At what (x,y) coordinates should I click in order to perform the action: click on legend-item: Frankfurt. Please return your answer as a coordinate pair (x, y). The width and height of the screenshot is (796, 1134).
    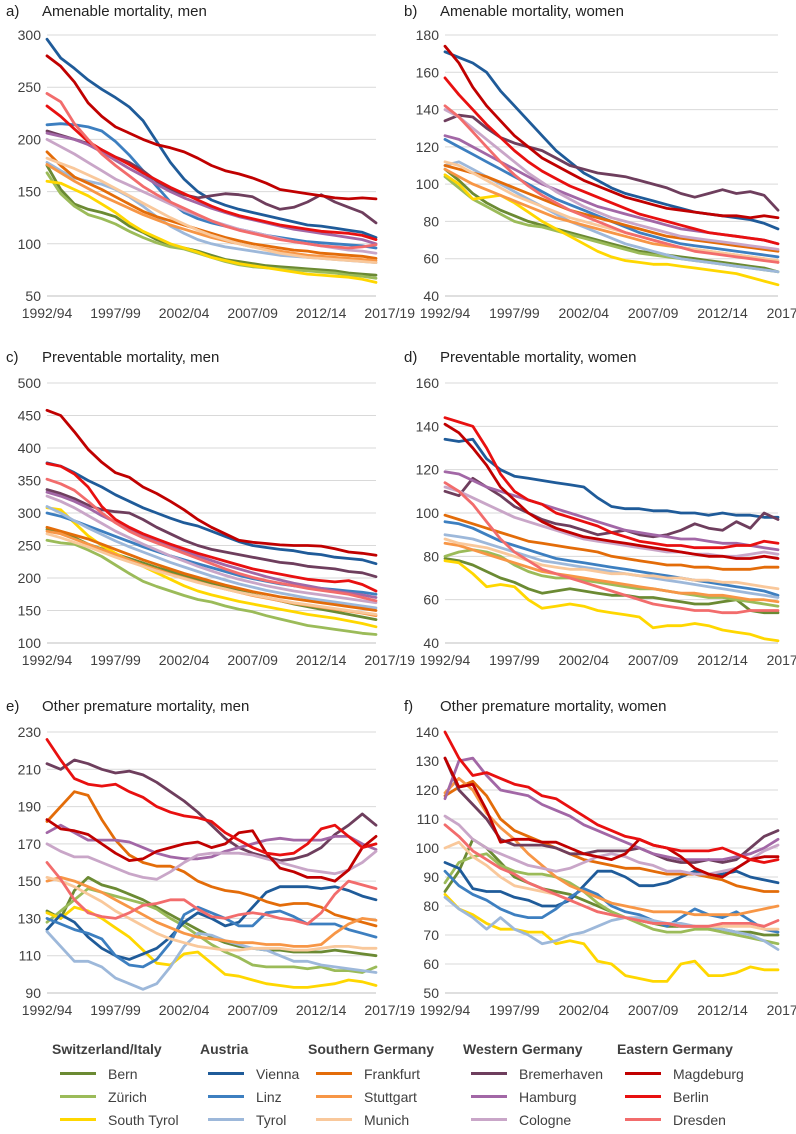
    Looking at the image, I should click on (371, 1073).